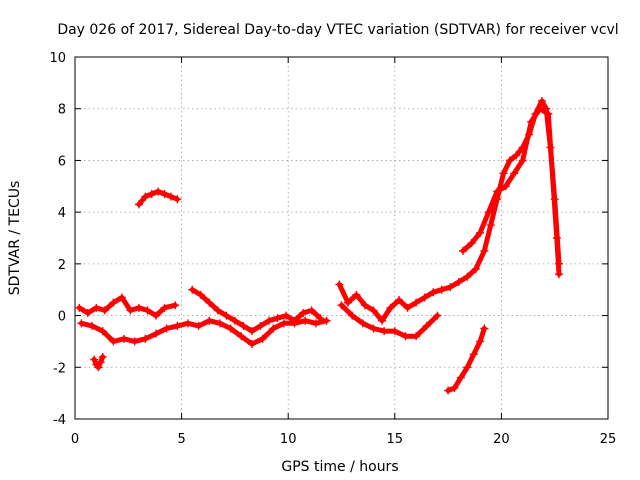 The image size is (640, 480). I want to click on series-mid-upper, so click(256, 310).